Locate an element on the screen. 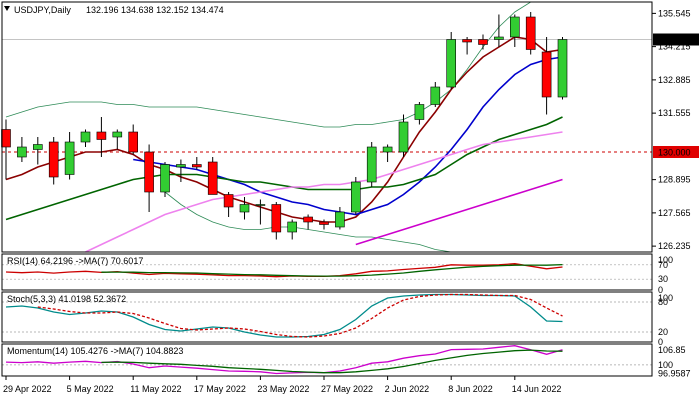  chart-title: USDJPY,Daily is located at coordinates (42, 10).